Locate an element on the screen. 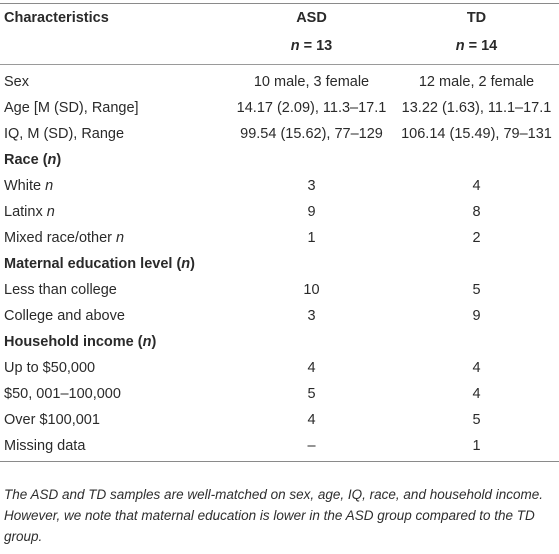 The image size is (559, 554). header-asd: ASD is located at coordinates (311, 18).